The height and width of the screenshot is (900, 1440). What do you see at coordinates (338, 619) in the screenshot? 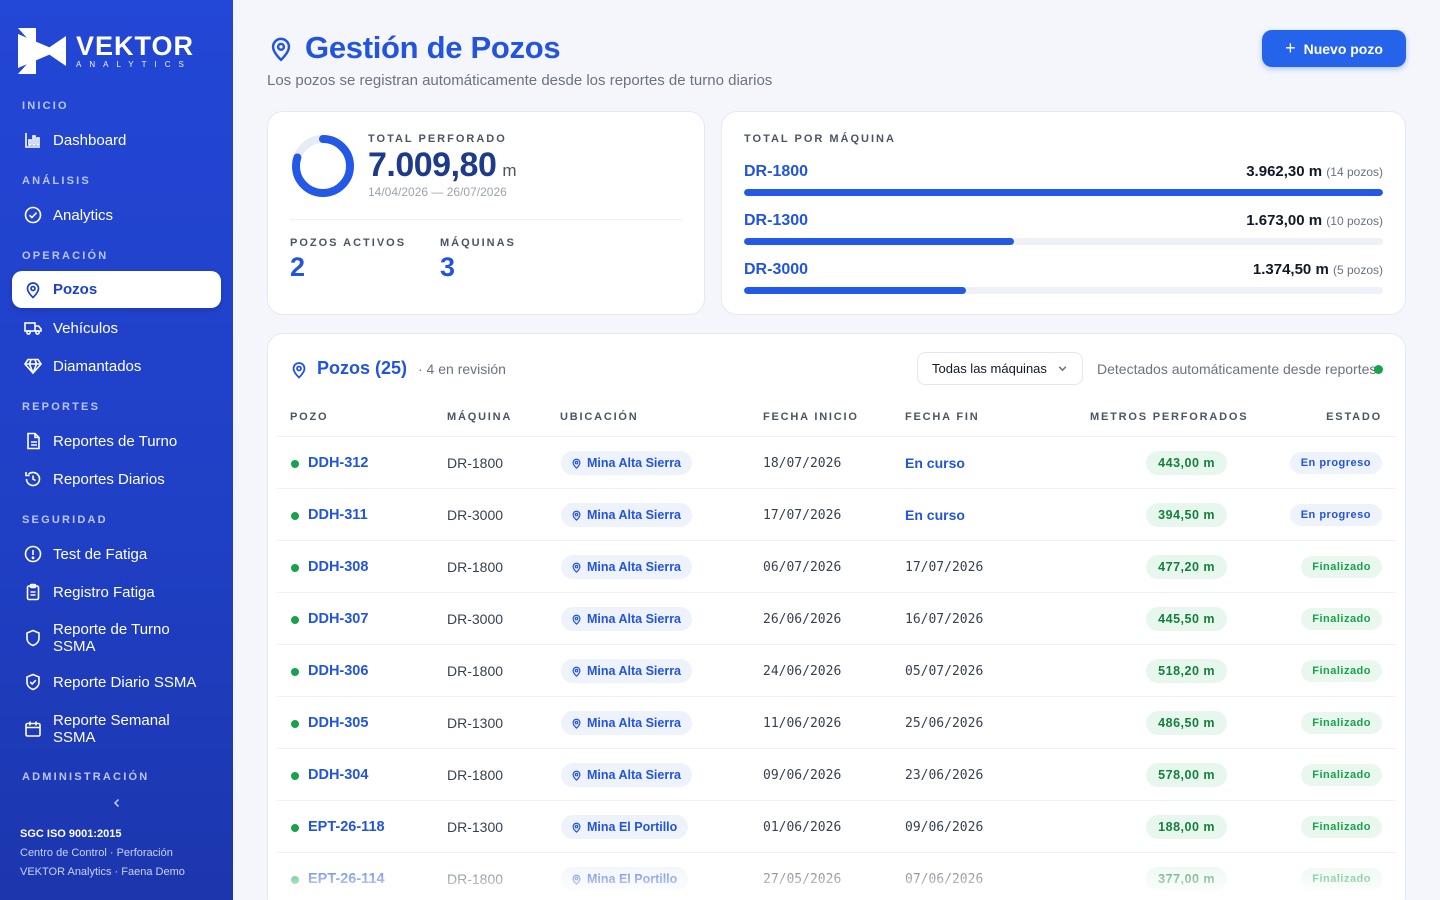
I see `well-id-link: DDH-307` at bounding box center [338, 619].